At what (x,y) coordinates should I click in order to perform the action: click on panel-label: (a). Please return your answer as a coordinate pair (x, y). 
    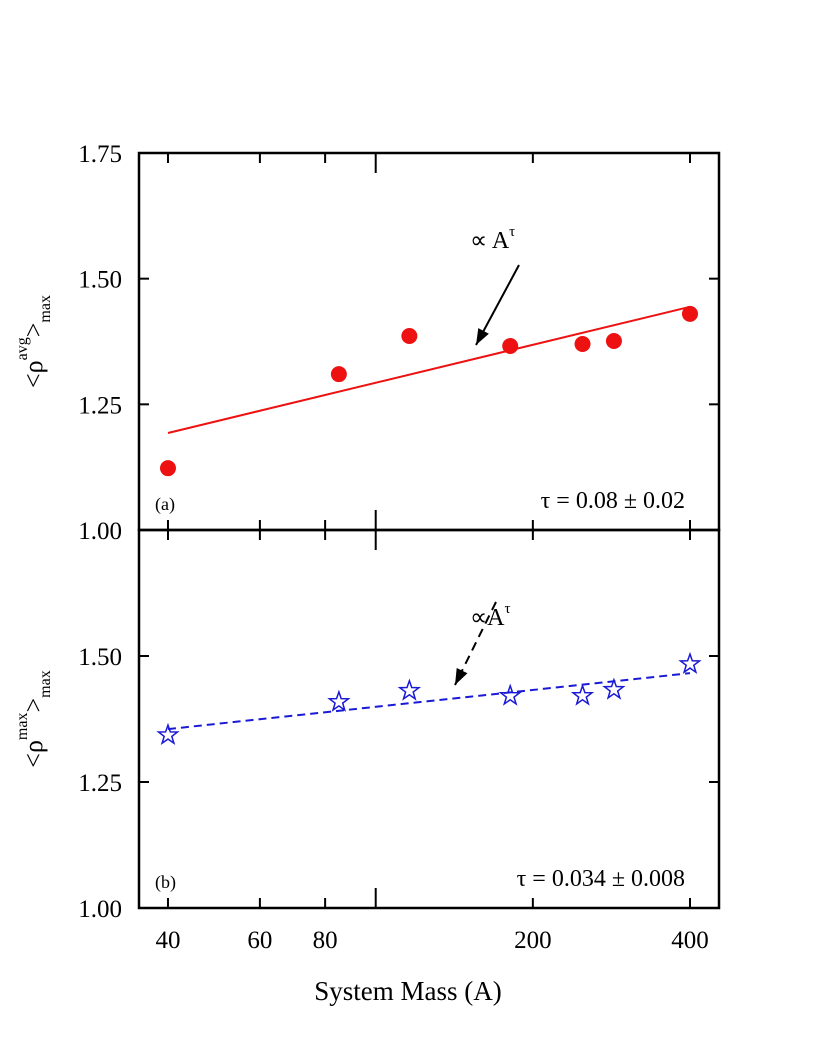
    Looking at the image, I should click on (165, 504).